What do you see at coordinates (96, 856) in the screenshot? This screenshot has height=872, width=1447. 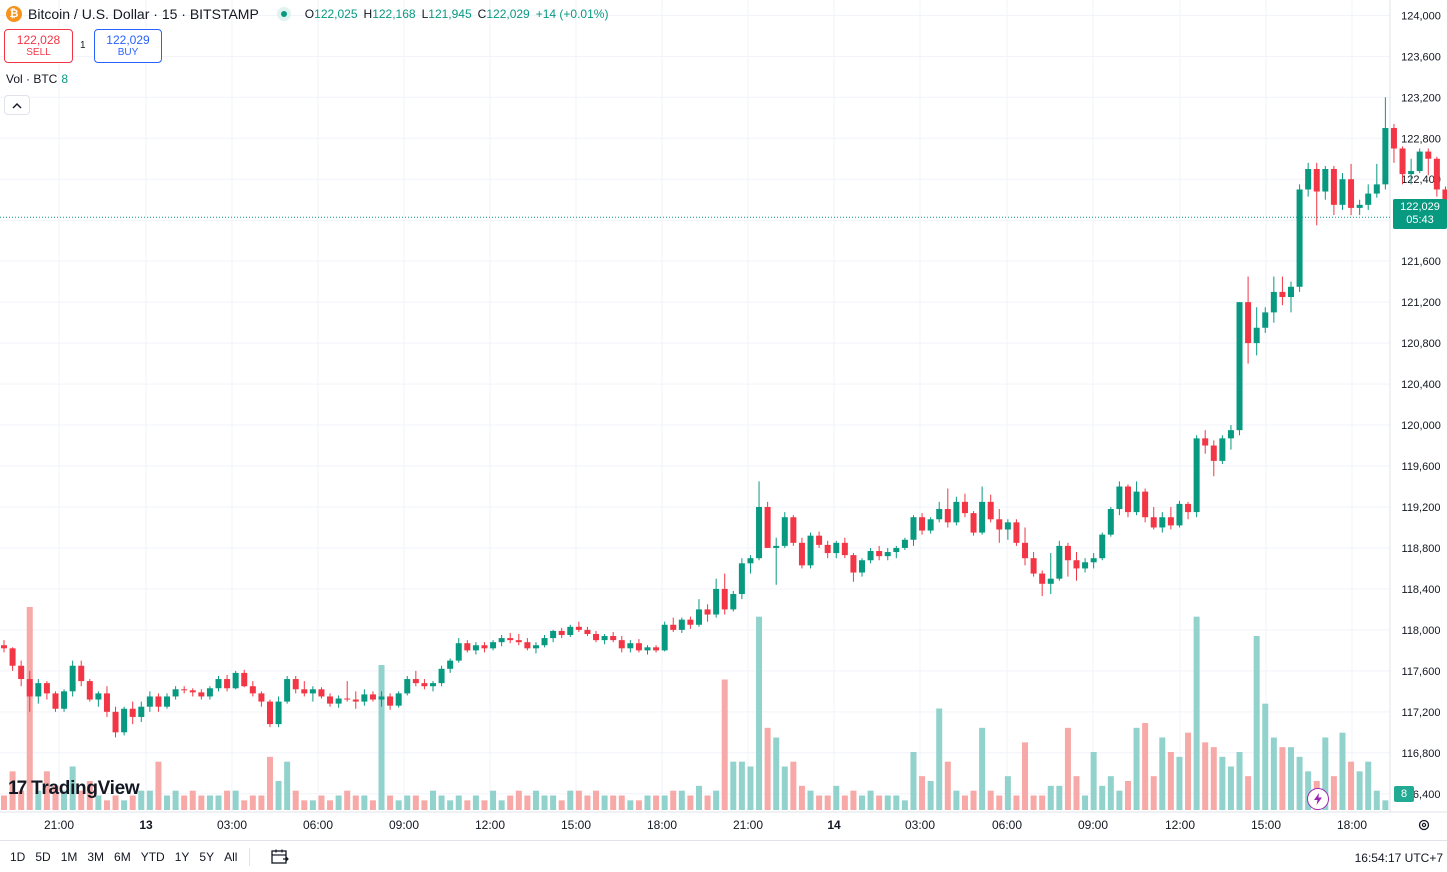 I see `range-3m-button: 3M` at bounding box center [96, 856].